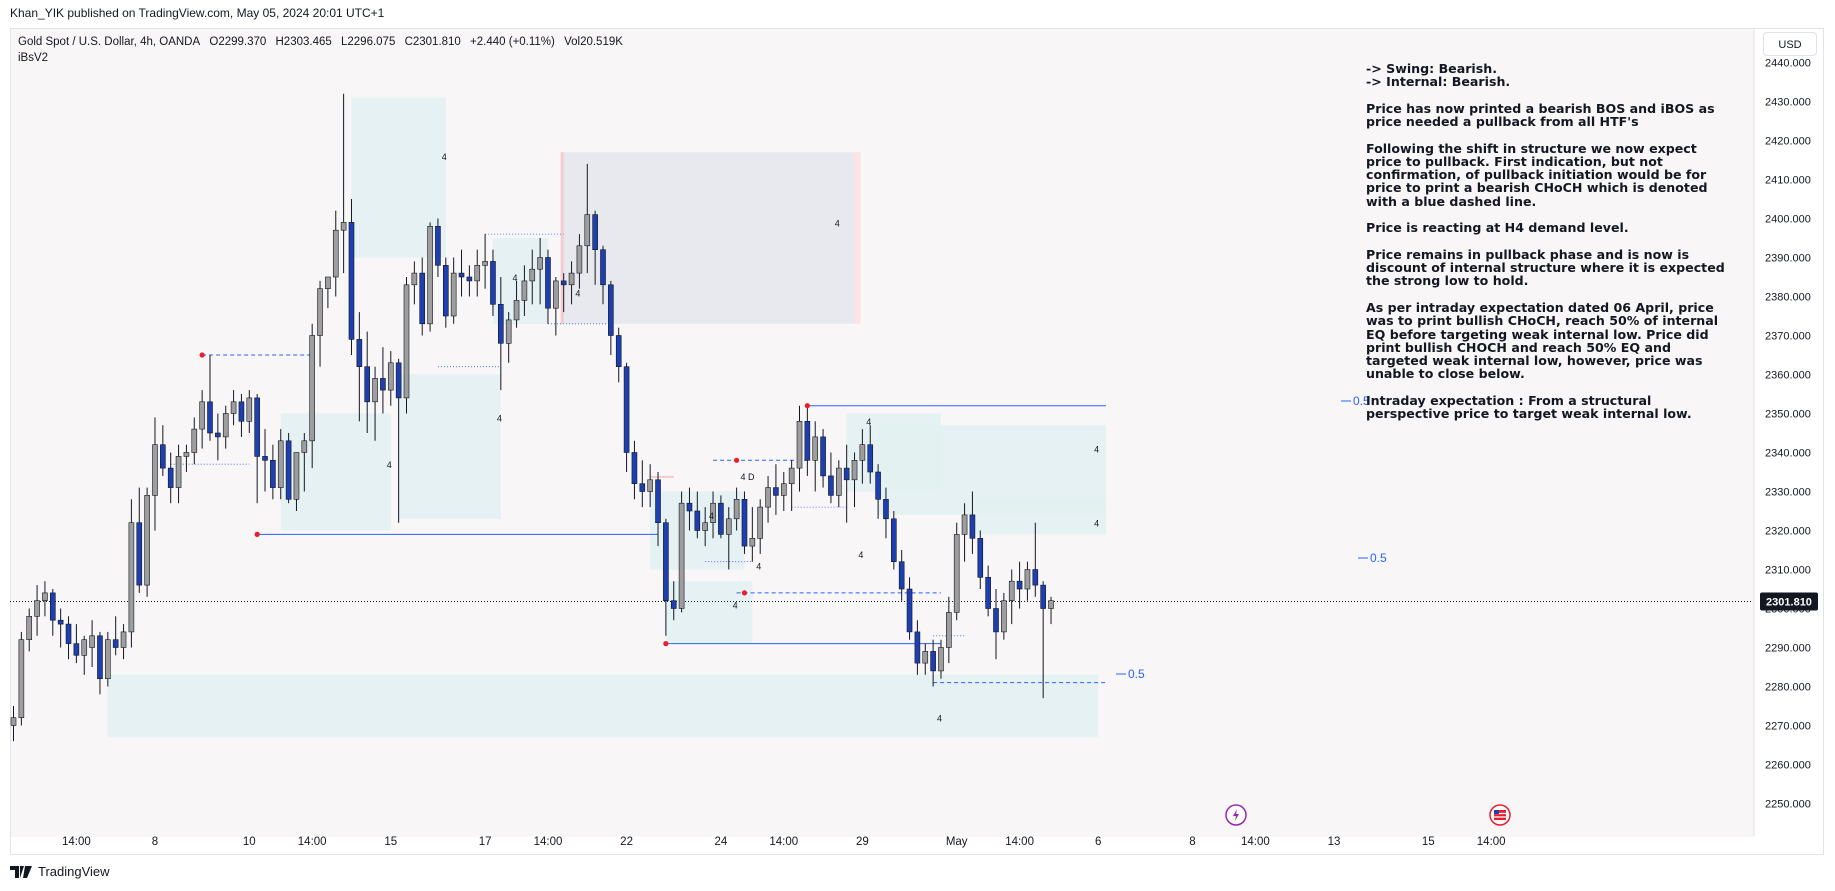 This screenshot has width=1835, height=891. What do you see at coordinates (1788, 571) in the screenshot?
I see `y-tick-label: 2310.000` at bounding box center [1788, 571].